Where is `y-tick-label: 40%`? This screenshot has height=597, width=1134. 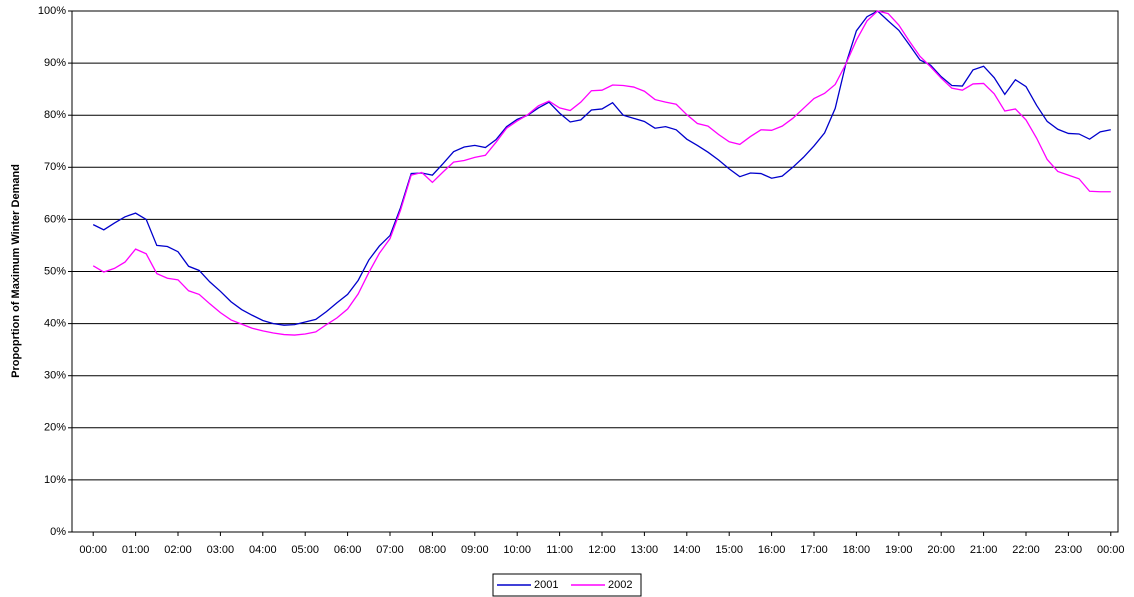
y-tick-label: 40% is located at coordinates (55, 324).